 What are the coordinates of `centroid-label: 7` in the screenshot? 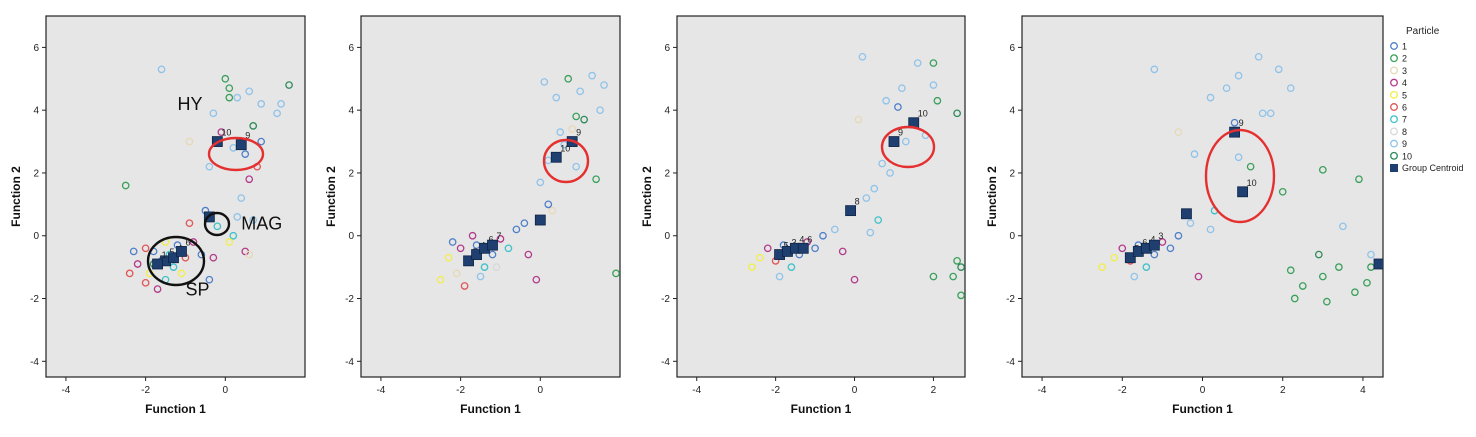 It's located at (498, 236).